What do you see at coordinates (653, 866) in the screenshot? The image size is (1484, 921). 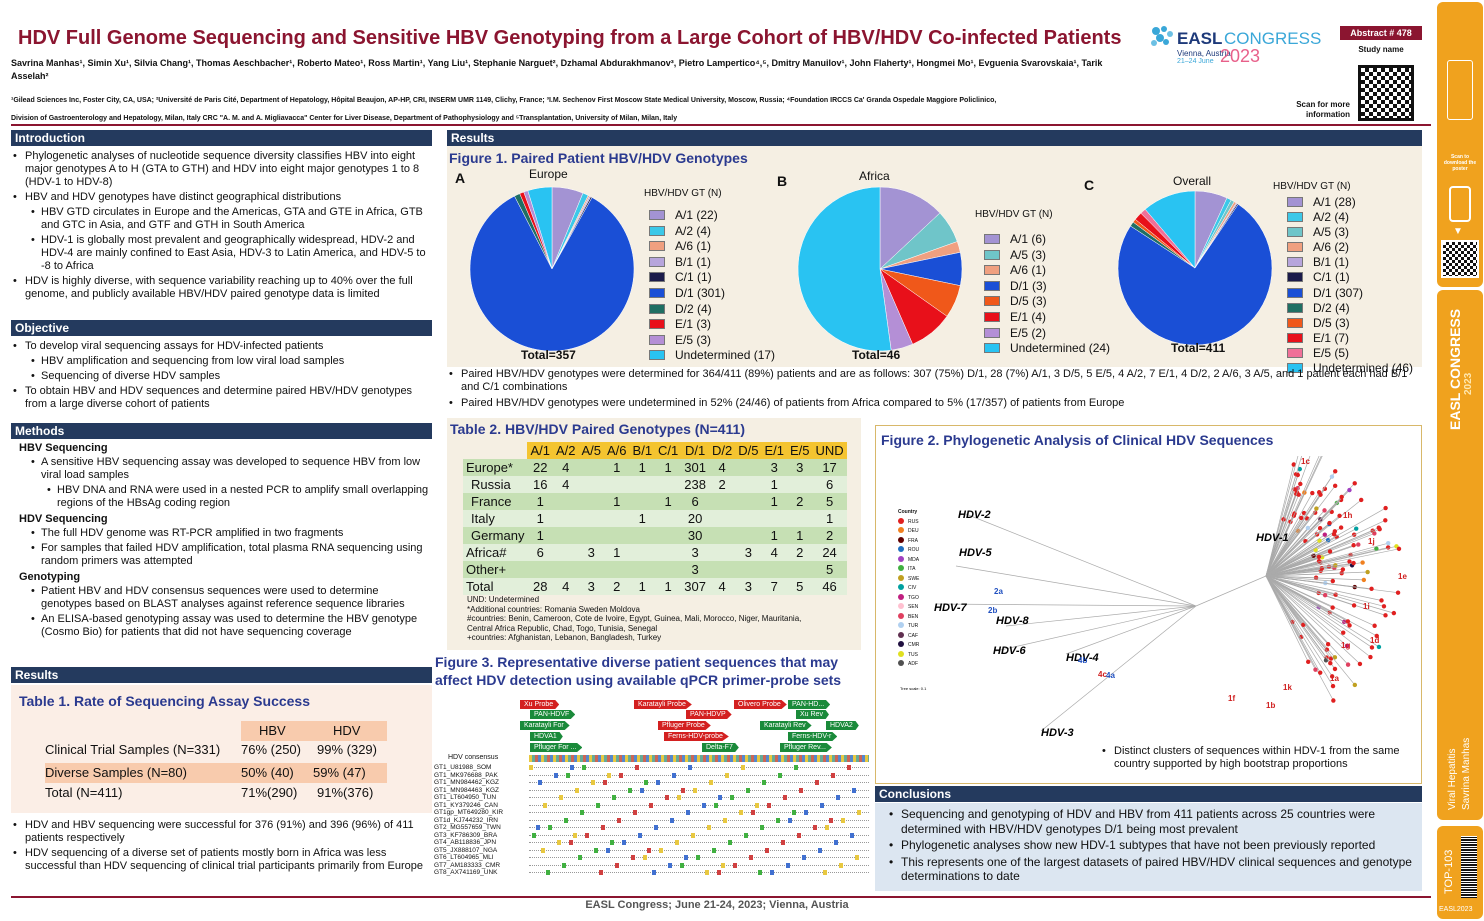 I see `sequence-row: GT7_AM183333_CMR` at bounding box center [653, 866].